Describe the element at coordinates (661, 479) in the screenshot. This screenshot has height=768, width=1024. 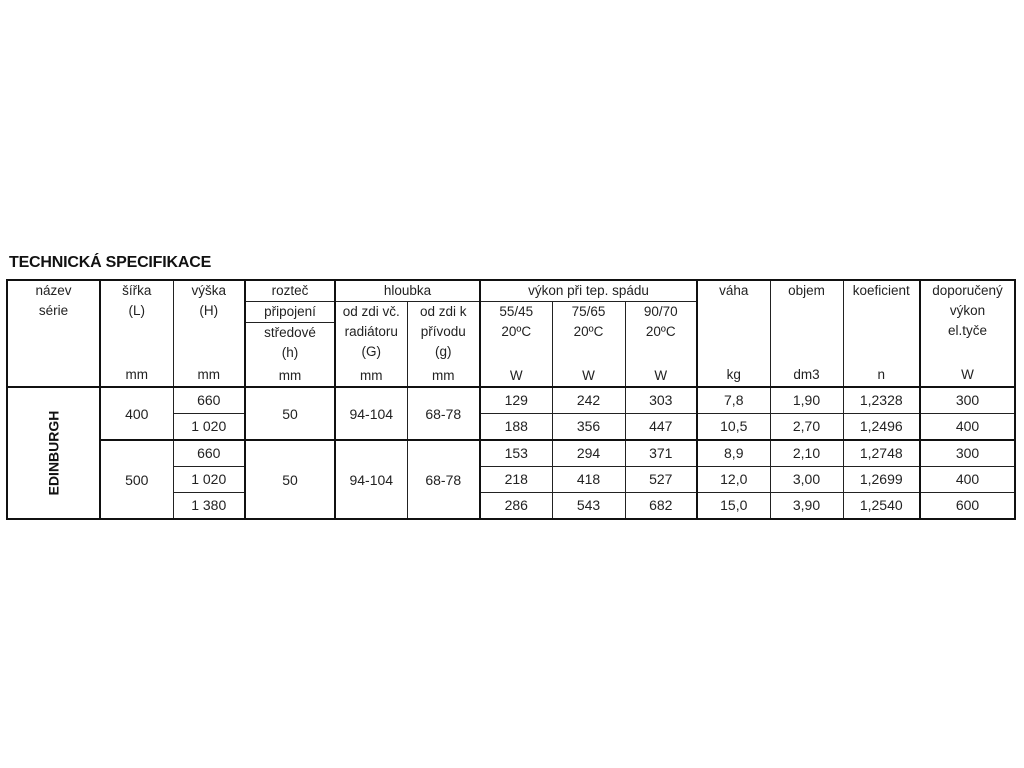
I see `cell-vykon-90: 527` at that location.